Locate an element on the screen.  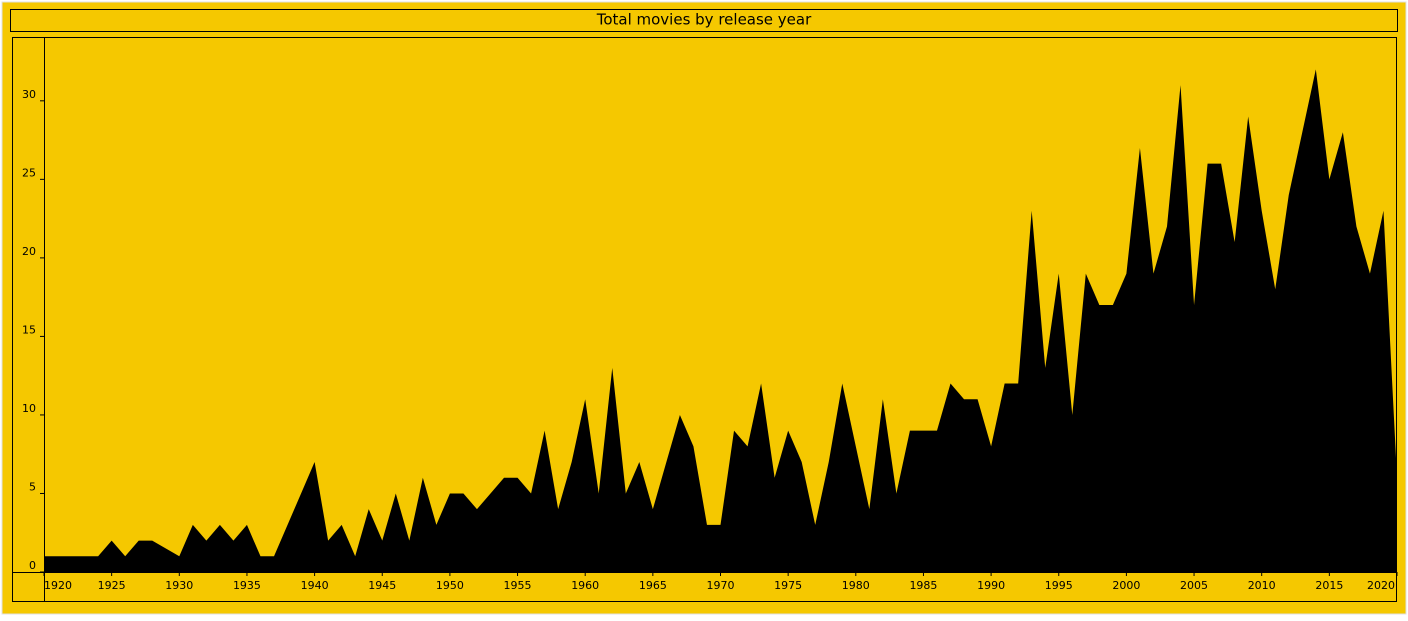
x-tick-label: 1945 is located at coordinates (382, 585).